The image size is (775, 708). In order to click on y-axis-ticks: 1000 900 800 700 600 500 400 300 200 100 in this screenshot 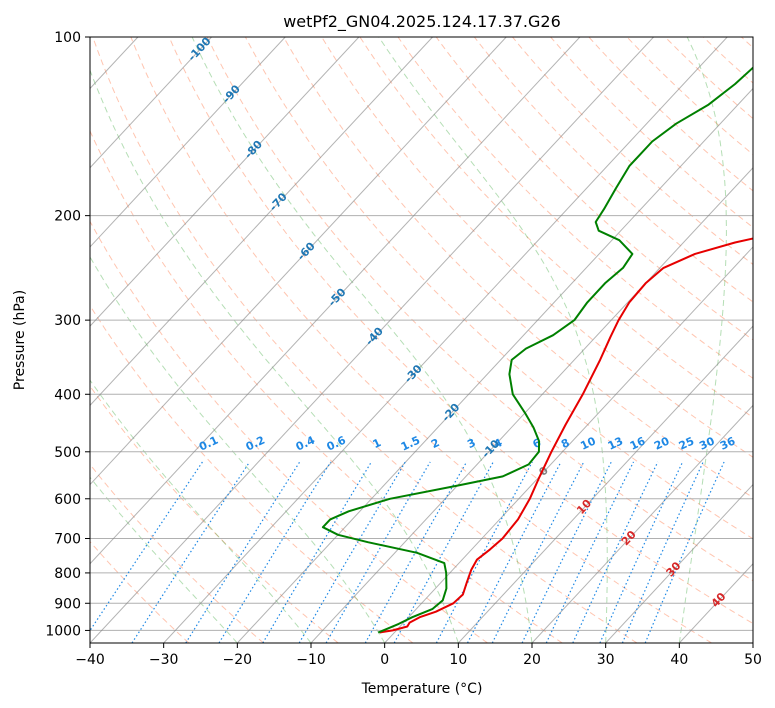, I will do `click(67, 334)`.